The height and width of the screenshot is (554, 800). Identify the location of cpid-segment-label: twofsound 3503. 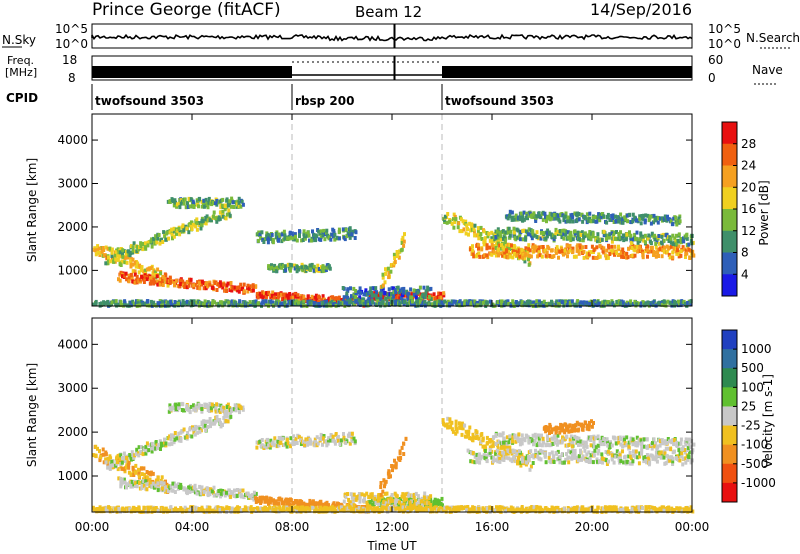
(499, 101).